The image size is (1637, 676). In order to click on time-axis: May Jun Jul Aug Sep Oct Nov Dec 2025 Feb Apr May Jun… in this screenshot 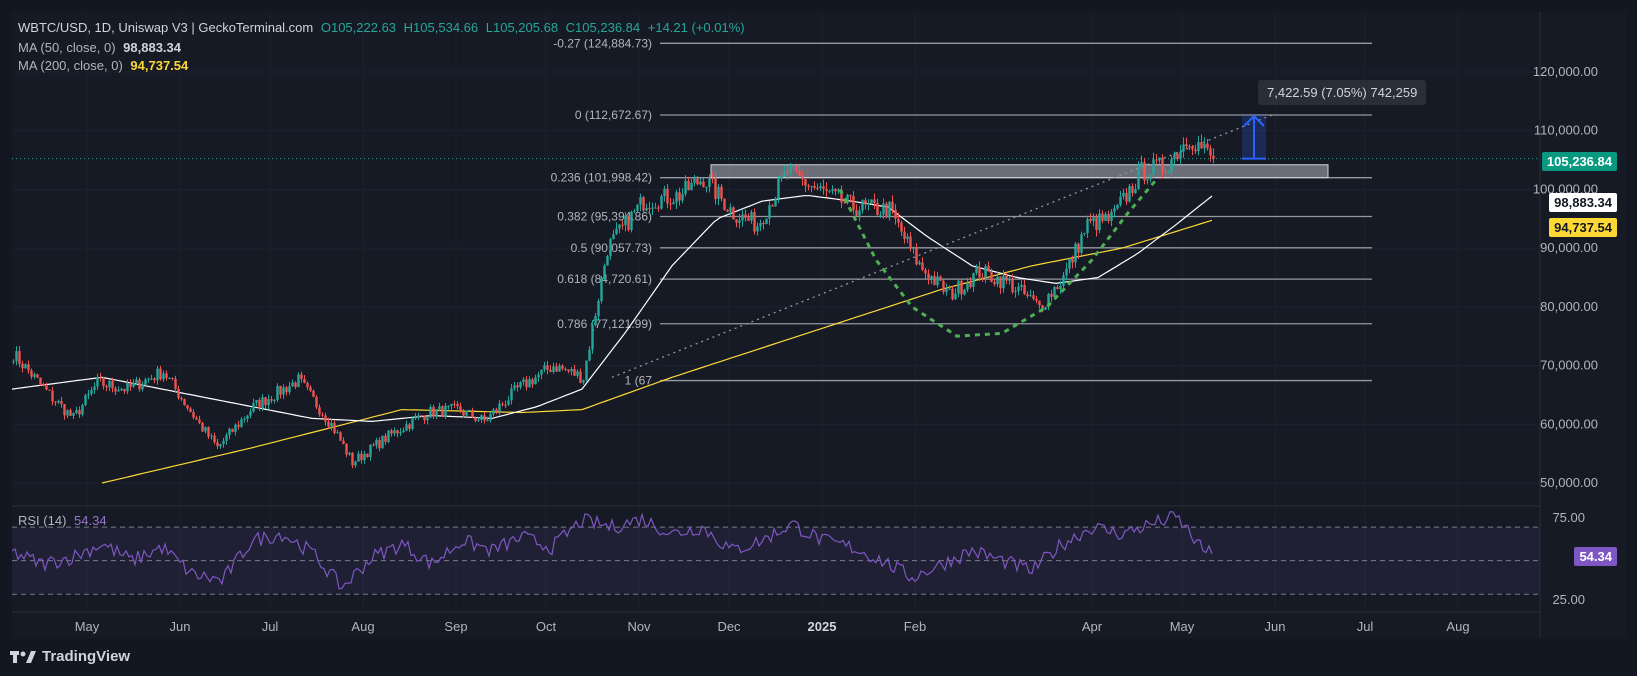, I will do `click(772, 626)`.